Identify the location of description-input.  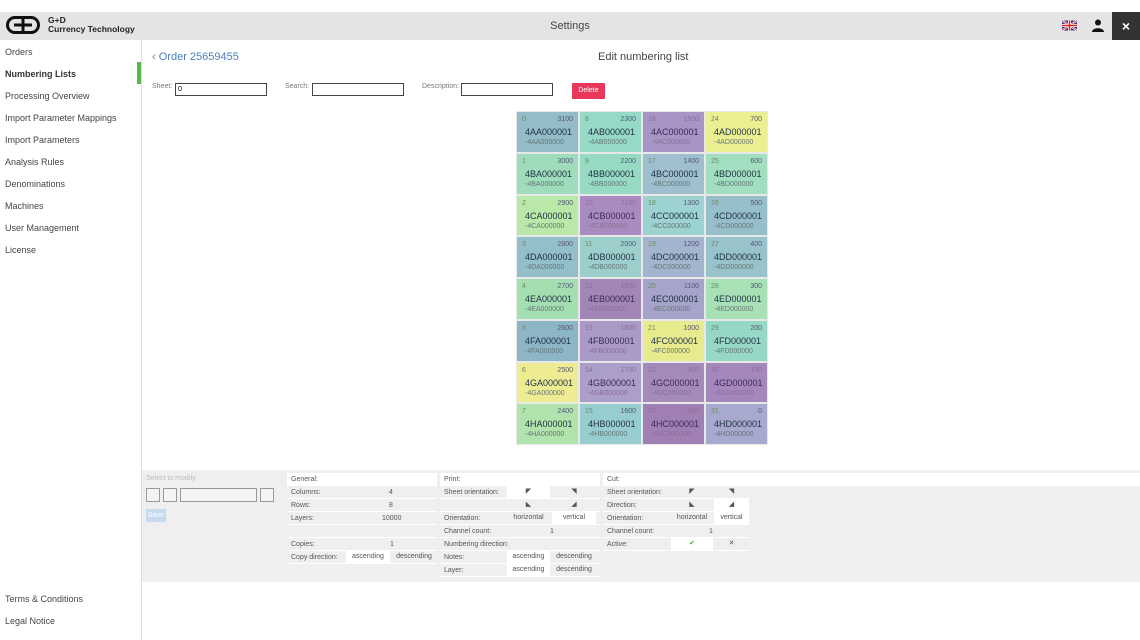
(507, 89).